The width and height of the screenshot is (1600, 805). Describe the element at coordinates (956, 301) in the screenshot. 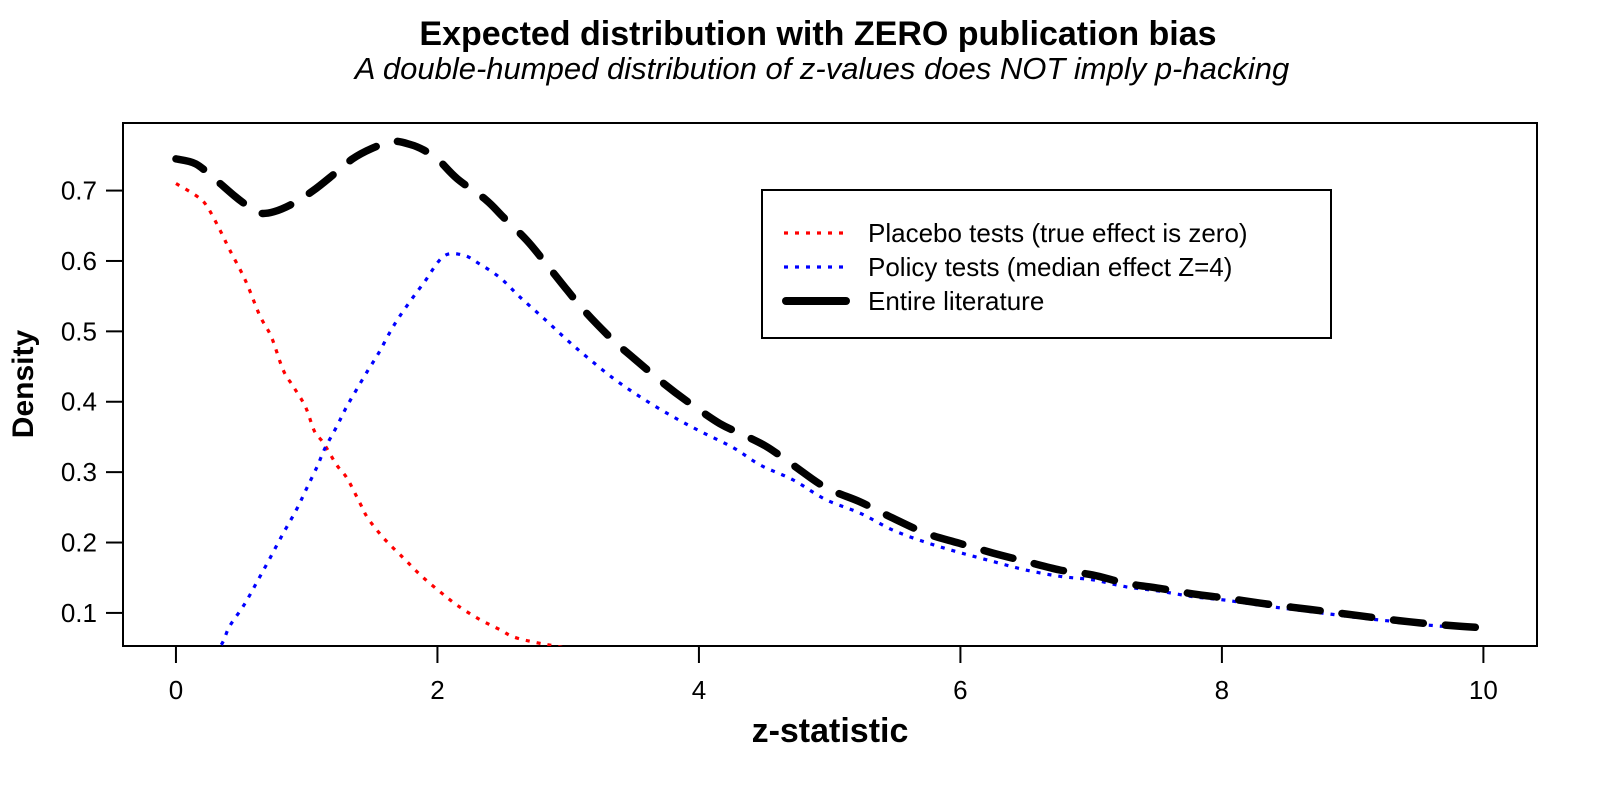

I see `legend-label-entire: Entire literature` at that location.